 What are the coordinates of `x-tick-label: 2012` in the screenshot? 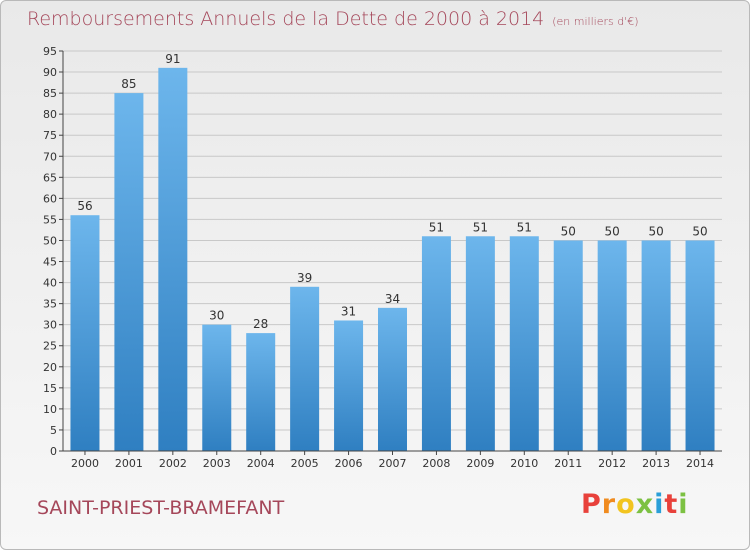 It's located at (612, 463).